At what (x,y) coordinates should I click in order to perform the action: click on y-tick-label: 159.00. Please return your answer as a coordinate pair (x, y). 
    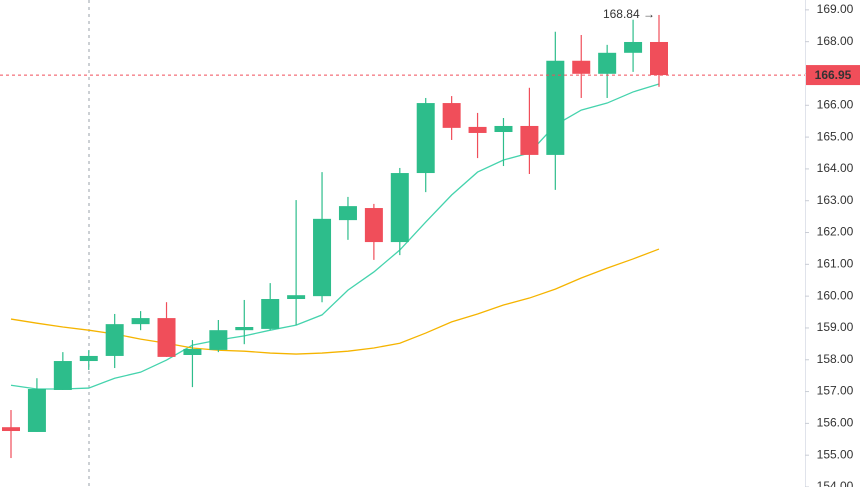
    Looking at the image, I should click on (835, 327).